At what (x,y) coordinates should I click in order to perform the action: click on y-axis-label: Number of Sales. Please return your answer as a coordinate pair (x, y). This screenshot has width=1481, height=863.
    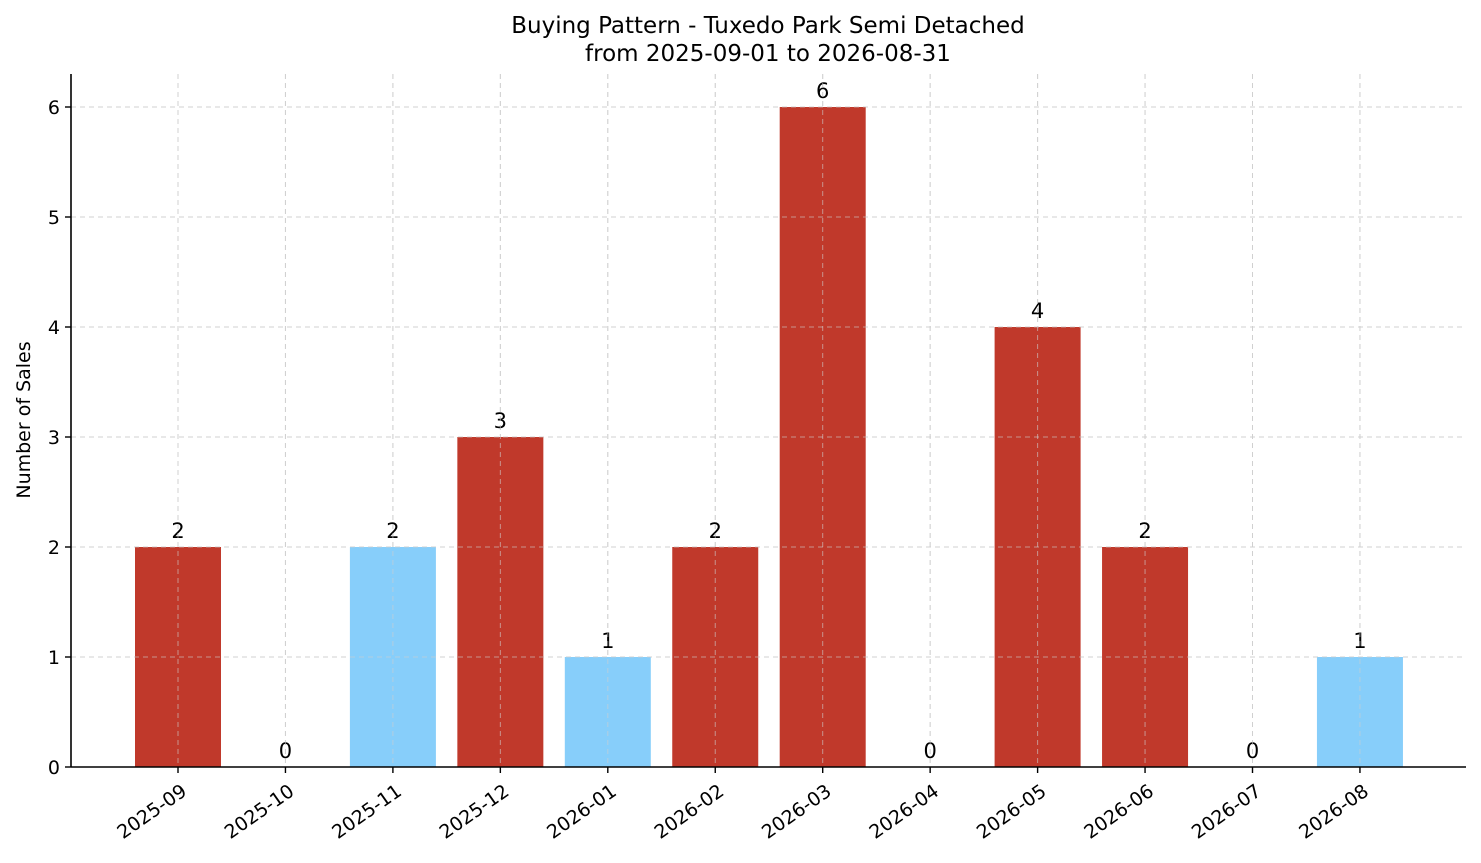
    Looking at the image, I should click on (24, 419).